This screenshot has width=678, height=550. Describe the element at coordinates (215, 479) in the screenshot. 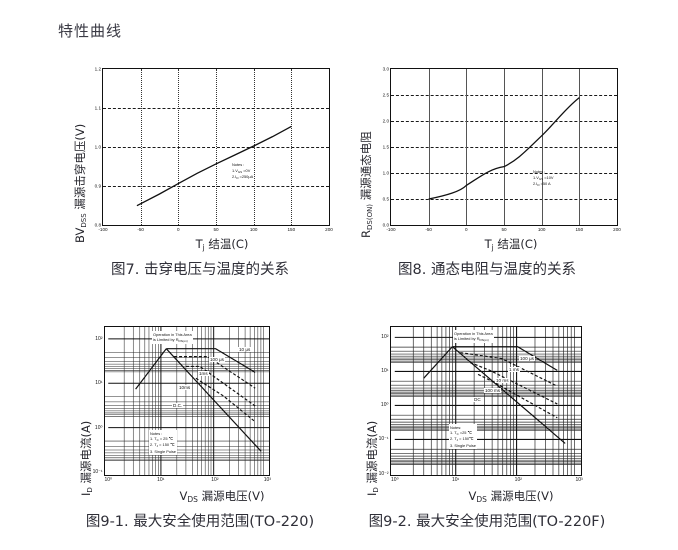

I see `figure-9-1-xtick: 10²` at that location.